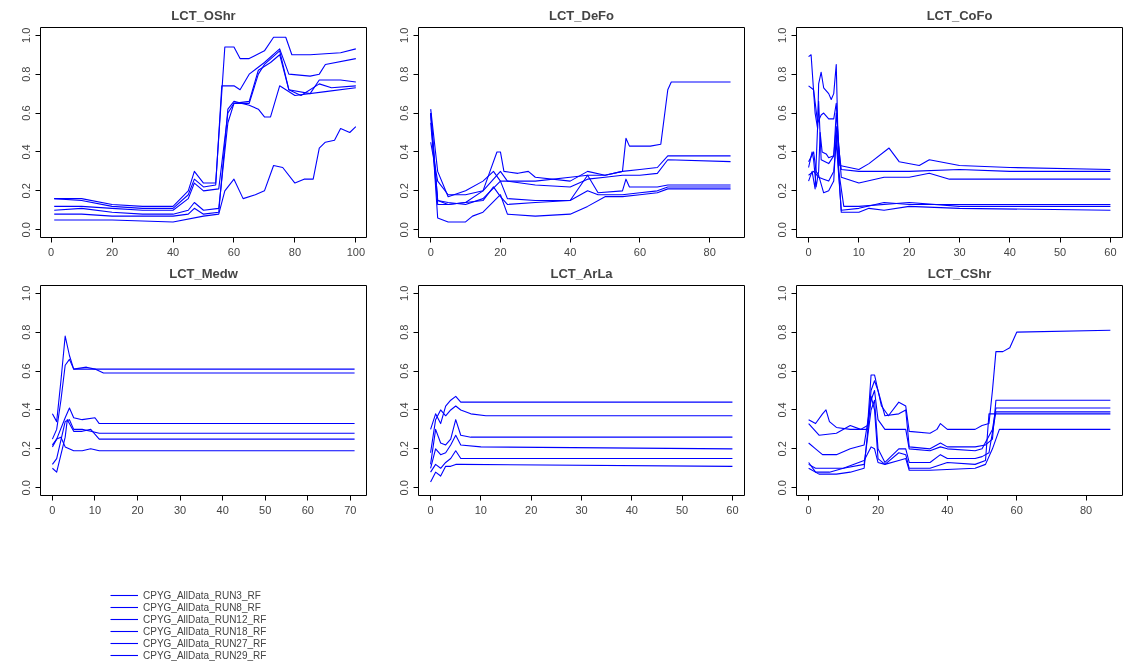 The width and height of the screenshot is (1136, 669). What do you see at coordinates (959, 15) in the screenshot?
I see `chart-title: LCT_CoFo` at bounding box center [959, 15].